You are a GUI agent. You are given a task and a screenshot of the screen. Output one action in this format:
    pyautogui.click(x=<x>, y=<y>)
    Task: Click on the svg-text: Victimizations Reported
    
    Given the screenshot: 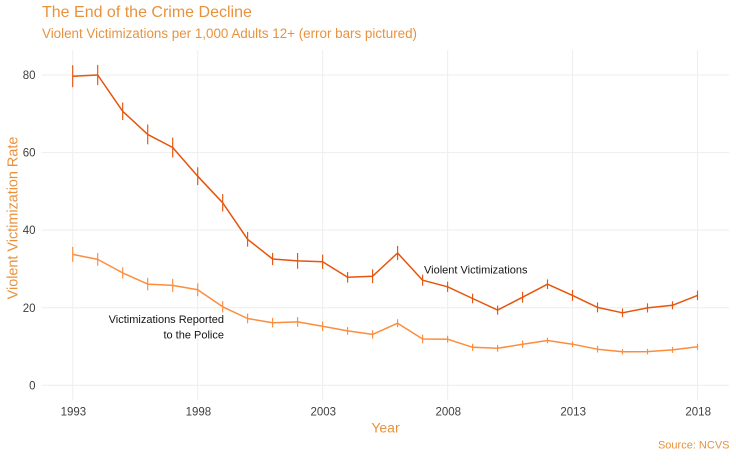 What is the action you would take?
    pyautogui.click(x=166, y=320)
    